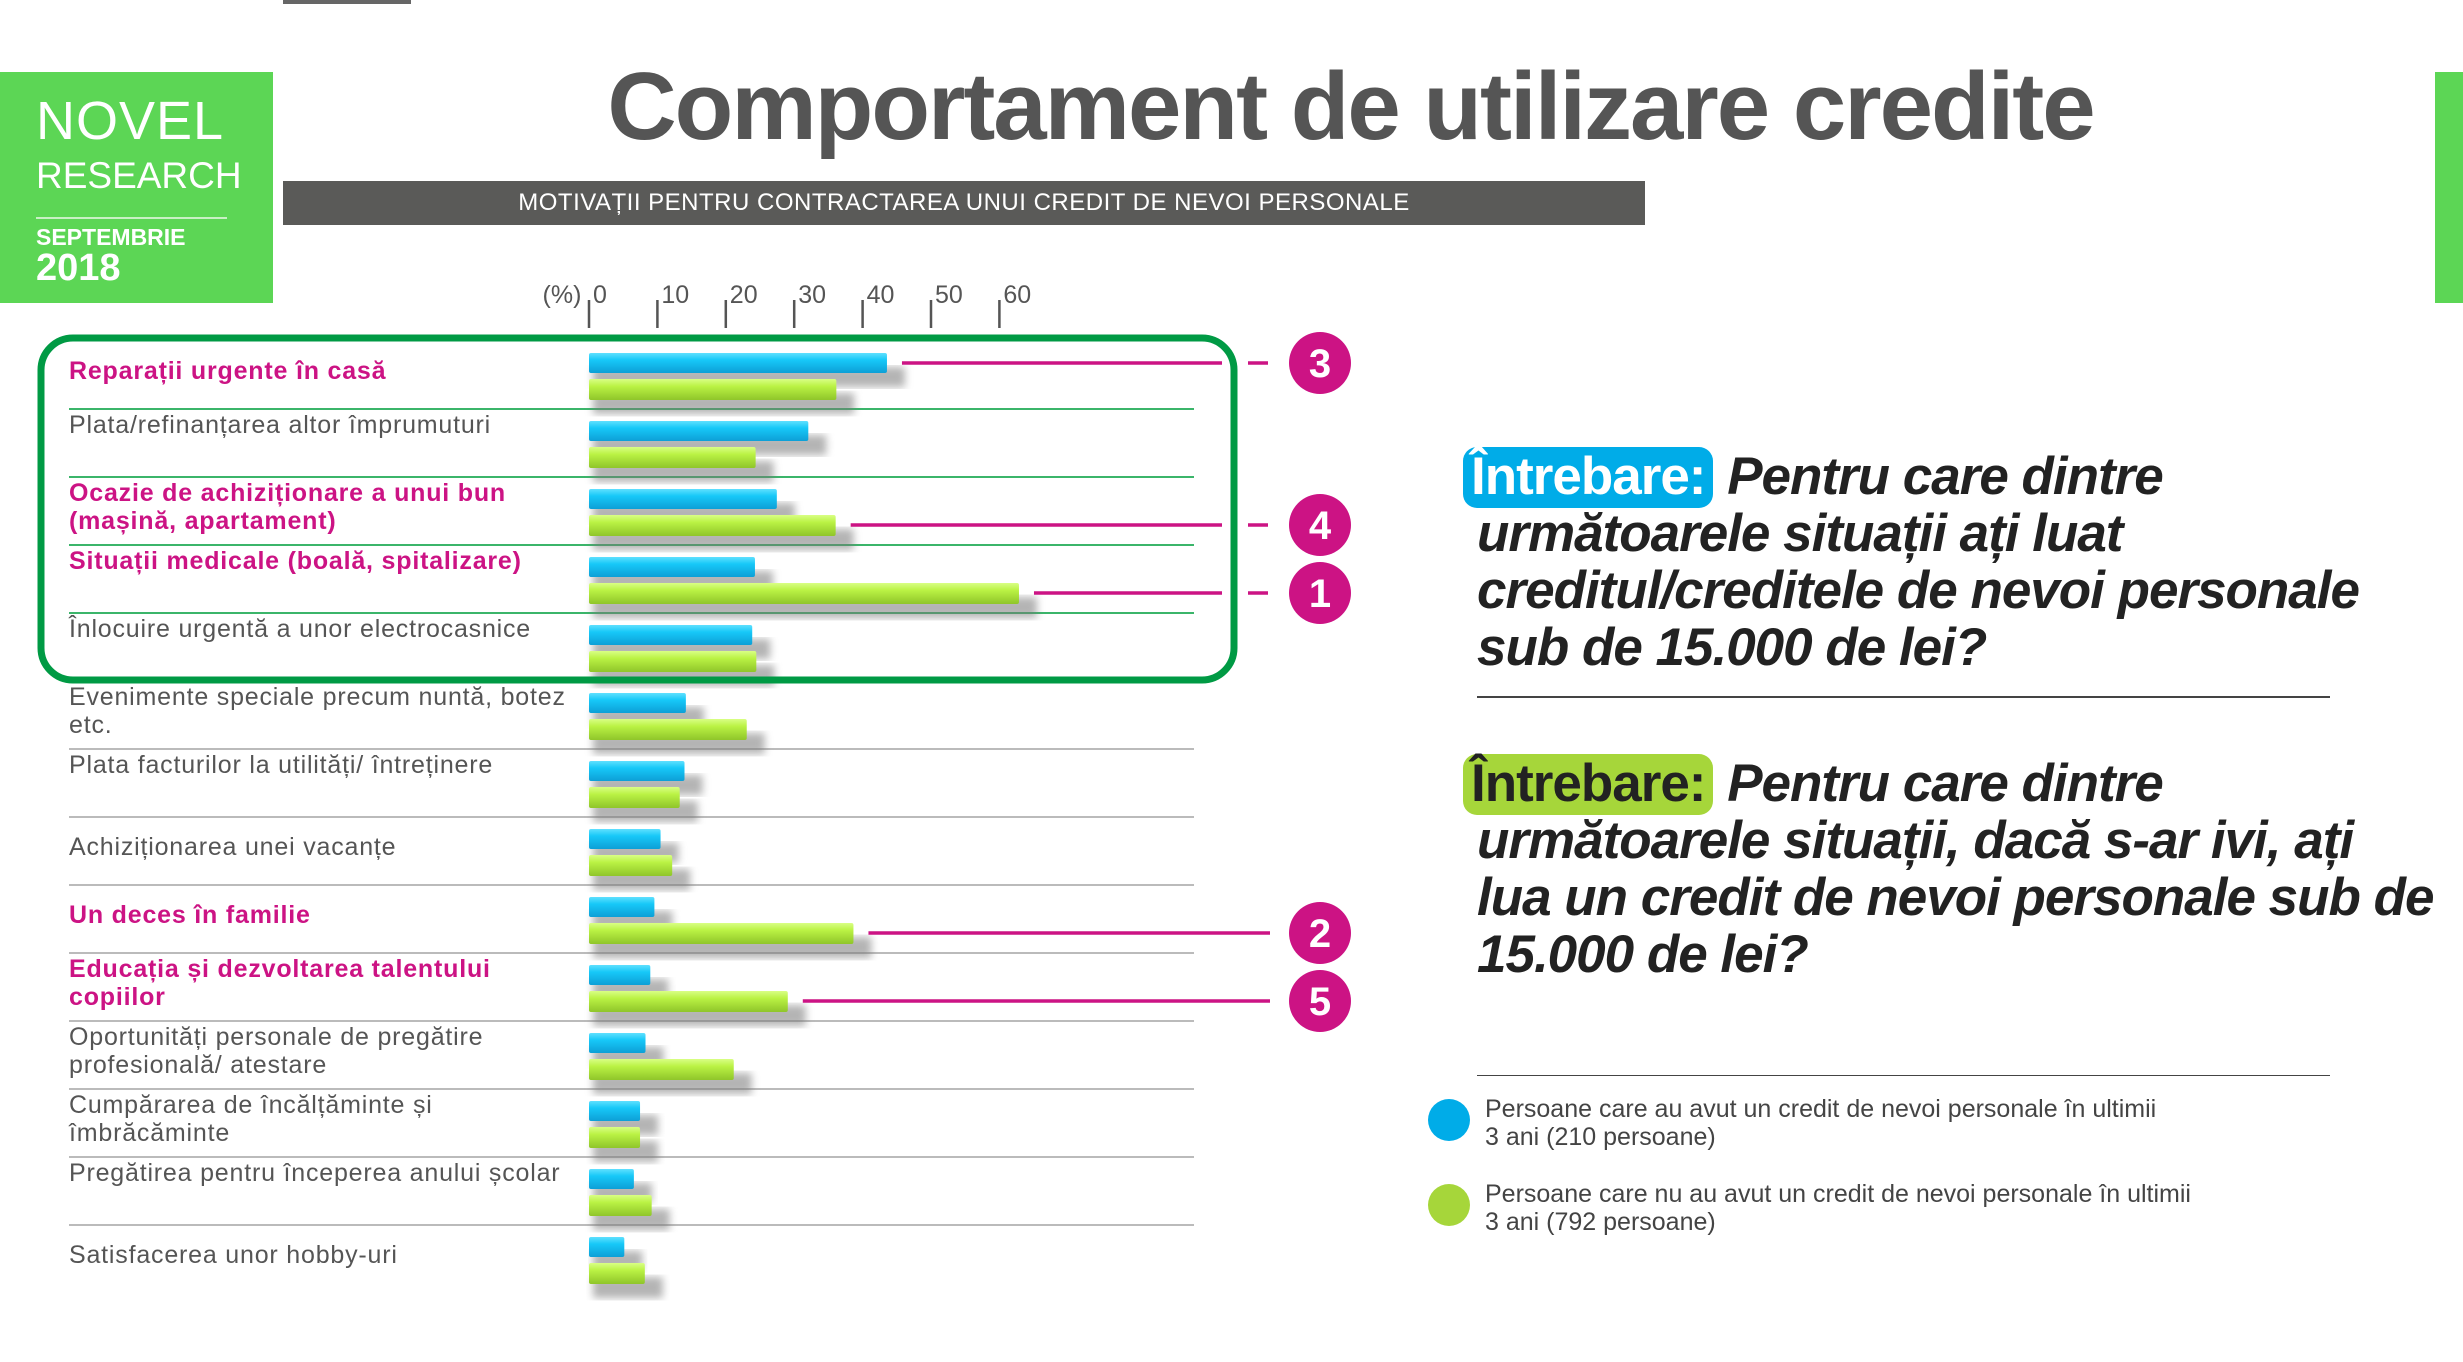 The height and width of the screenshot is (1362, 2463). I want to click on rank-badge-number: 1, so click(1320, 594).